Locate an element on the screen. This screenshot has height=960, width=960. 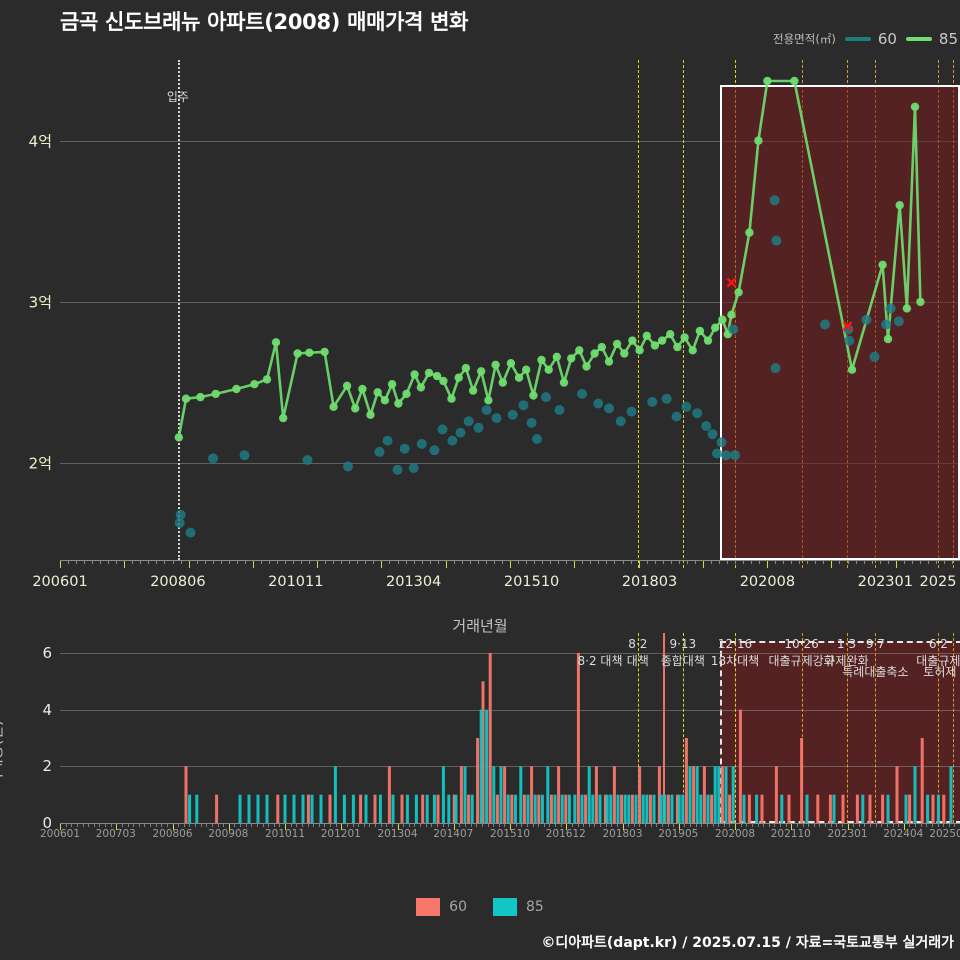
volume-legend-item-60: 60 is located at coordinates (441, 907).